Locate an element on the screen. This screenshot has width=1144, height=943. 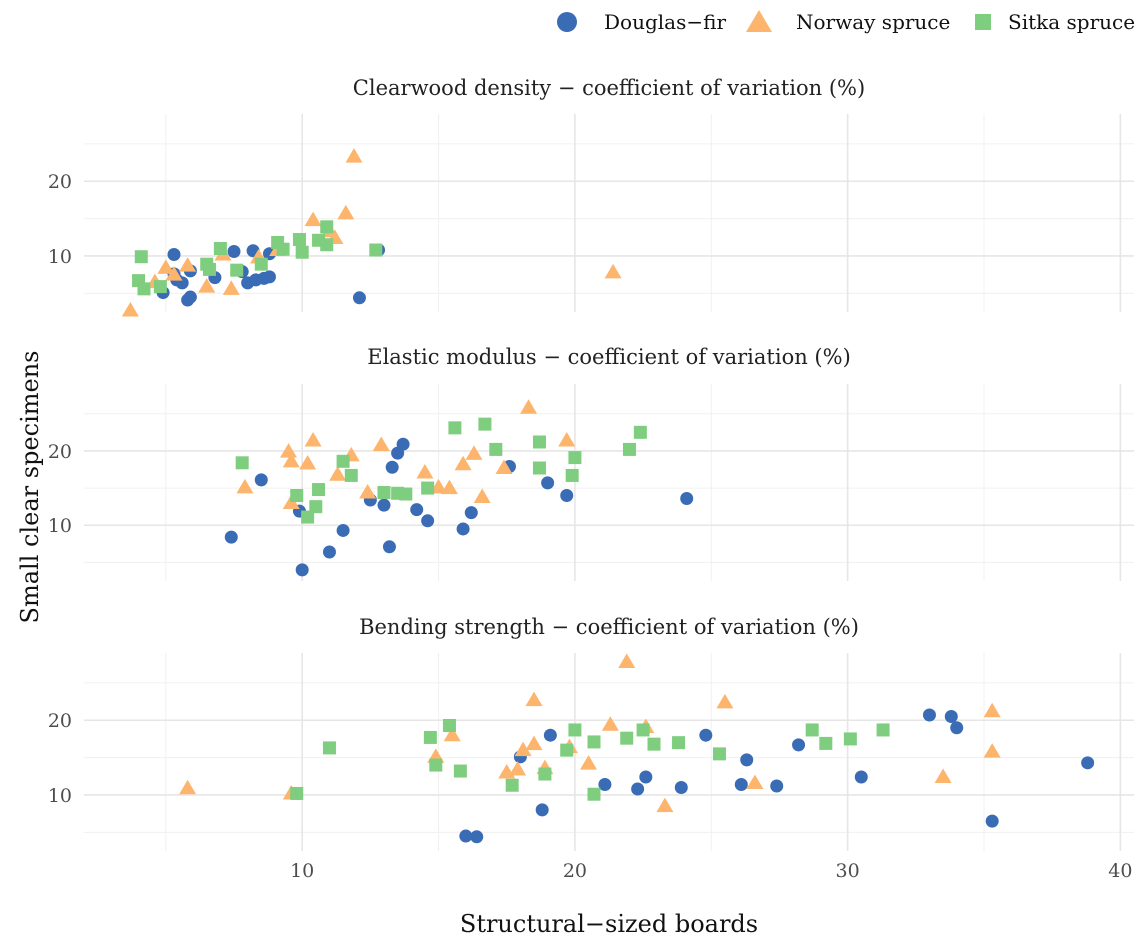
legend: Douglas−fir Norway spruce Sitka spruce is located at coordinates (846, 22).